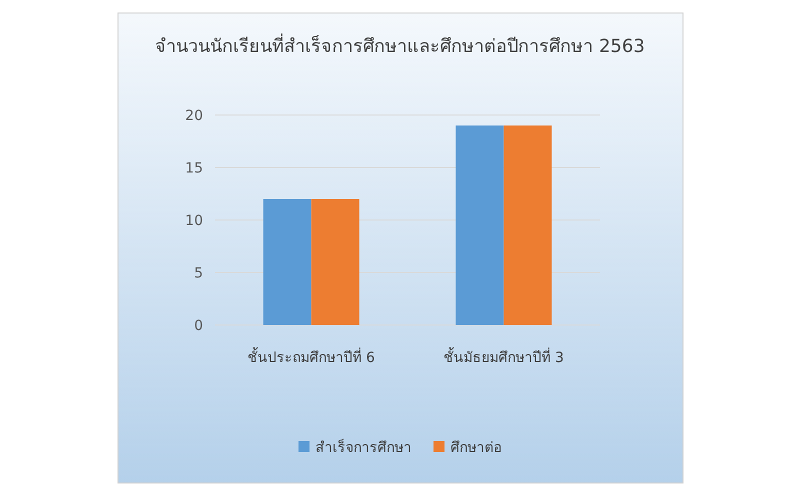 This screenshot has width=800, height=500. What do you see at coordinates (194, 168) in the screenshot?
I see `y-tick-label: 15` at bounding box center [194, 168].